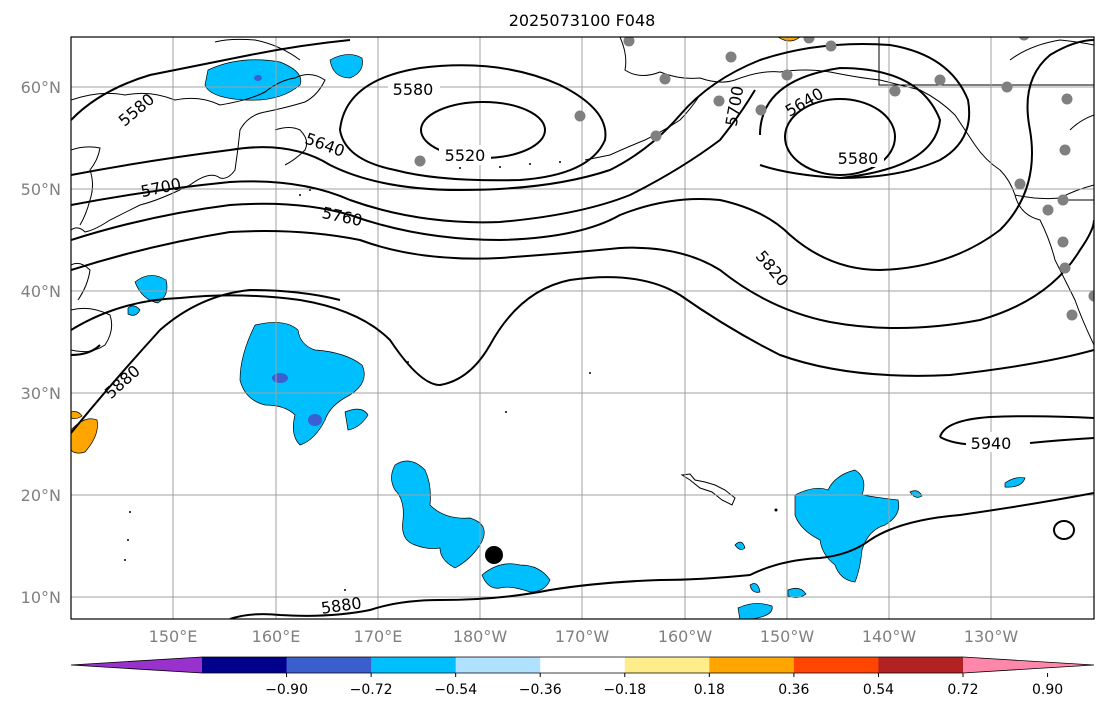  What do you see at coordinates (378, 636) in the screenshot?
I see `lon-label: 170°E` at bounding box center [378, 636].